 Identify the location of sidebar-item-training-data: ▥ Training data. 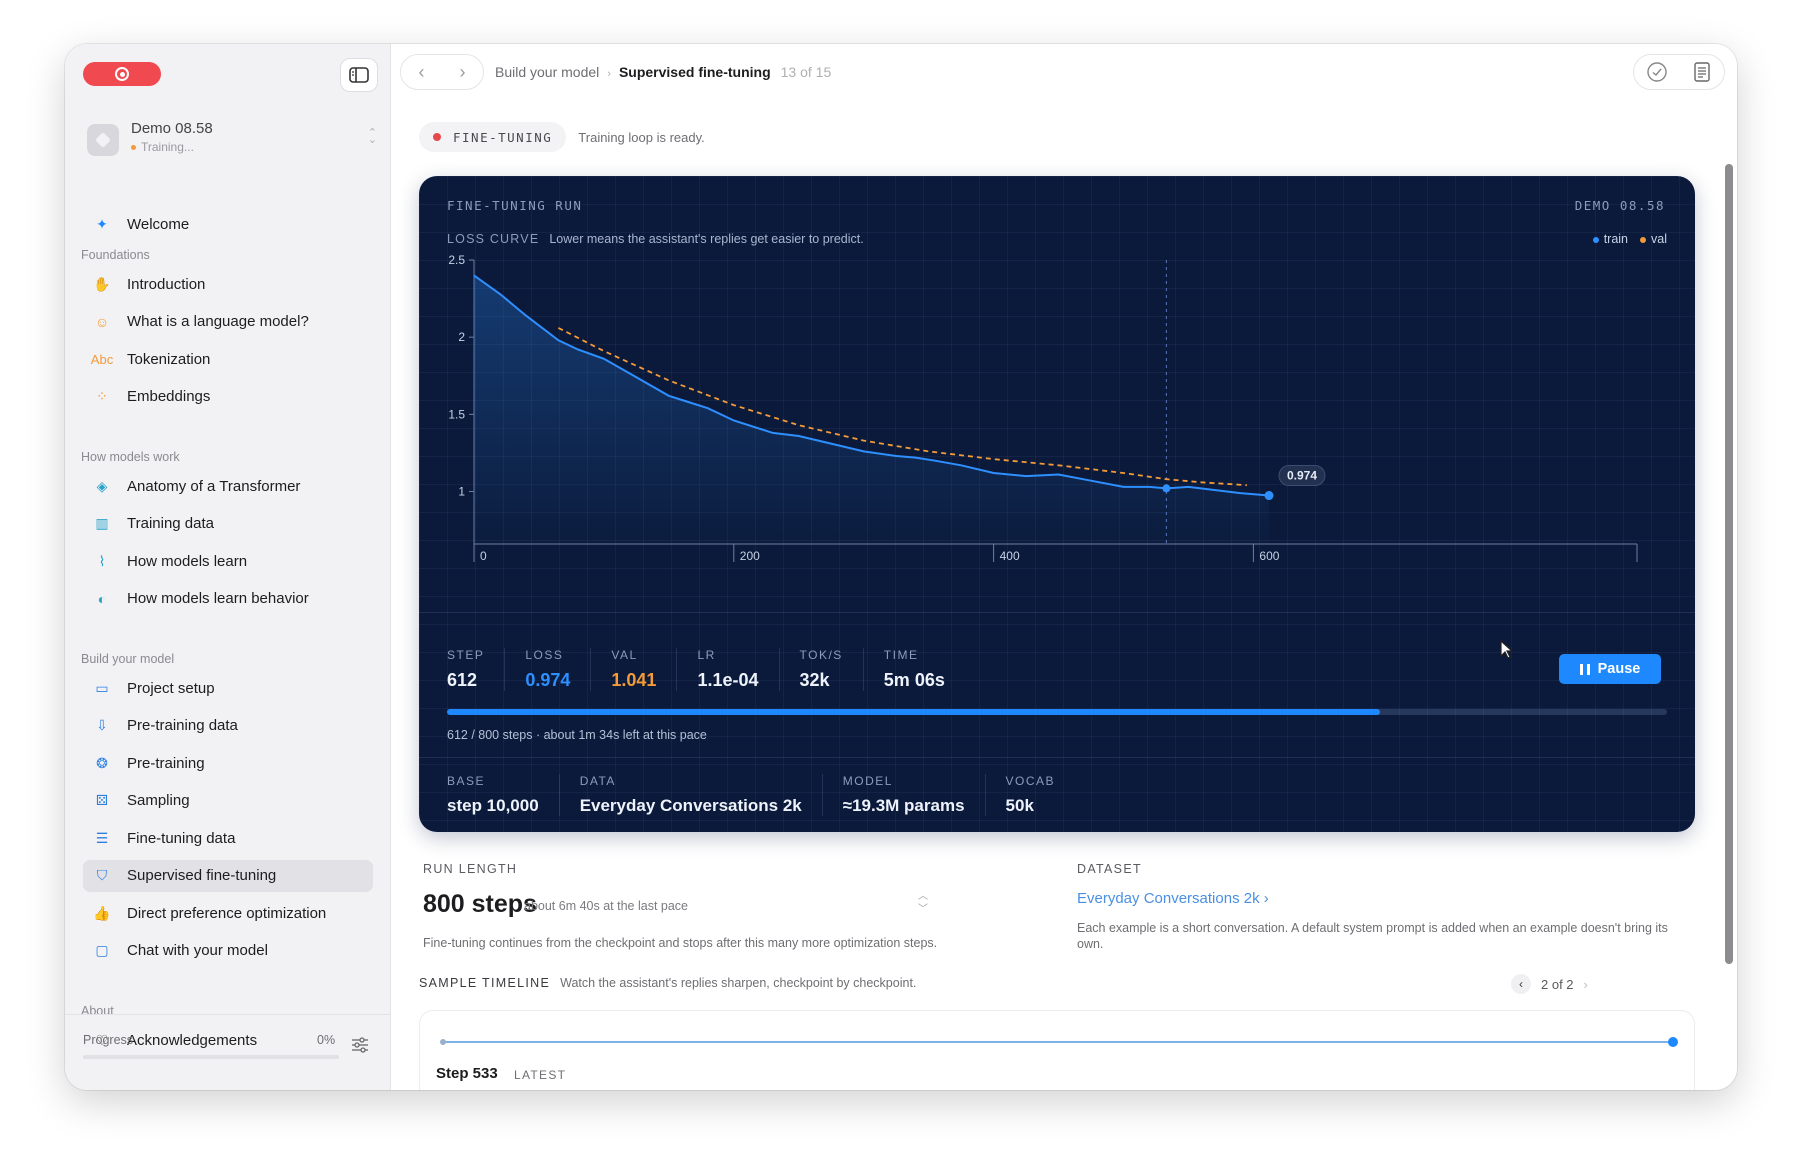
(228, 524).